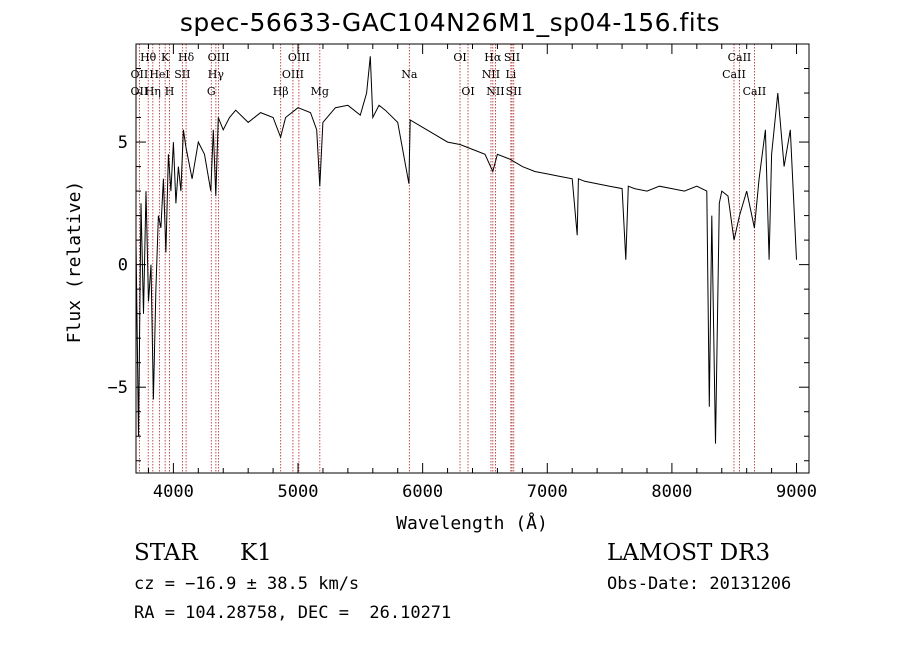  I want to click on x-tick-label: 6000, so click(422, 492).